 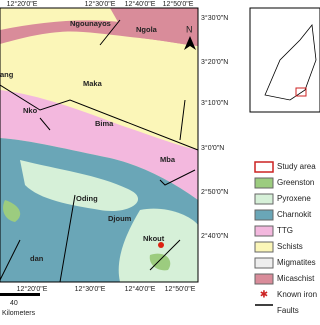 I want to click on inset, so click(x=284, y=60).